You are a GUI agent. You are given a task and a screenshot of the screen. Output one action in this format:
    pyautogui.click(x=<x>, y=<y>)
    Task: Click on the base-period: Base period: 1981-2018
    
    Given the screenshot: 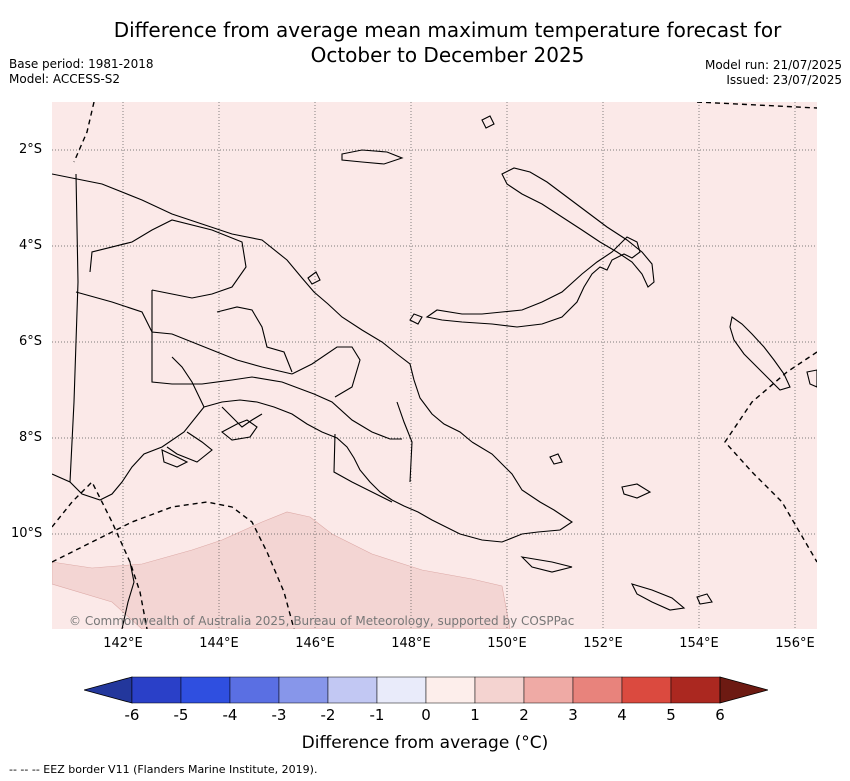 What is the action you would take?
    pyautogui.click(x=81, y=64)
    